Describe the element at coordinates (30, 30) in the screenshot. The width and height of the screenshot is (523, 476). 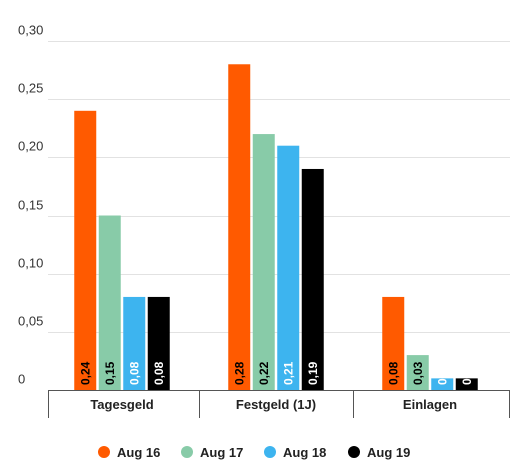
I see `y-tick-label: 0,30` at that location.